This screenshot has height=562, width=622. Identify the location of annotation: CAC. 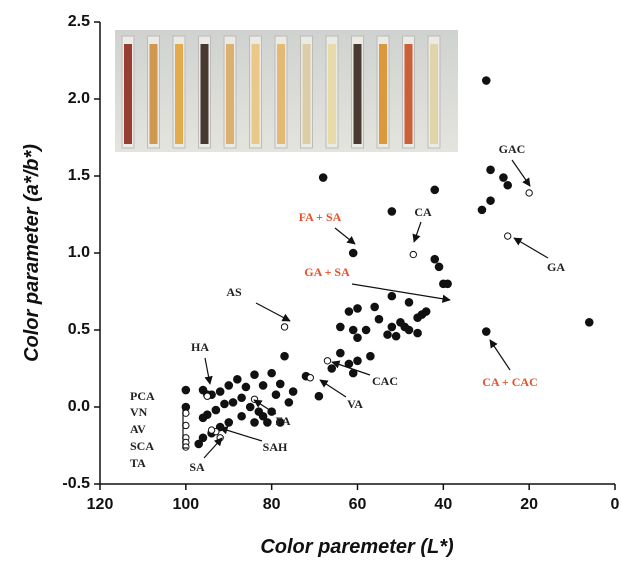
(385, 381).